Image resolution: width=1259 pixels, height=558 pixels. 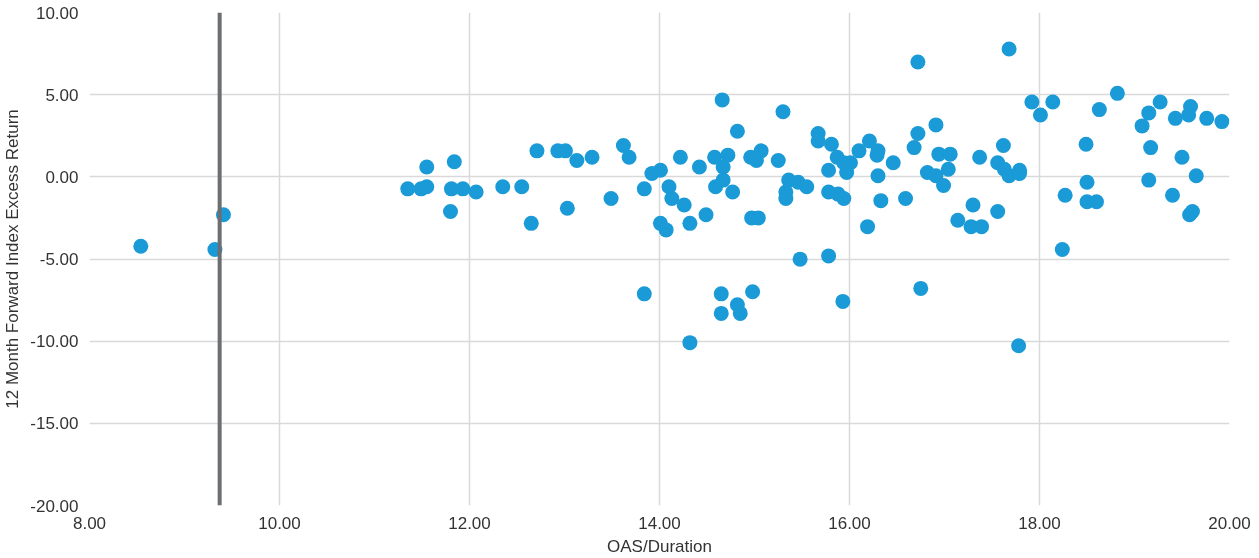 I want to click on y-tick-label: 5.00, so click(x=62, y=95).